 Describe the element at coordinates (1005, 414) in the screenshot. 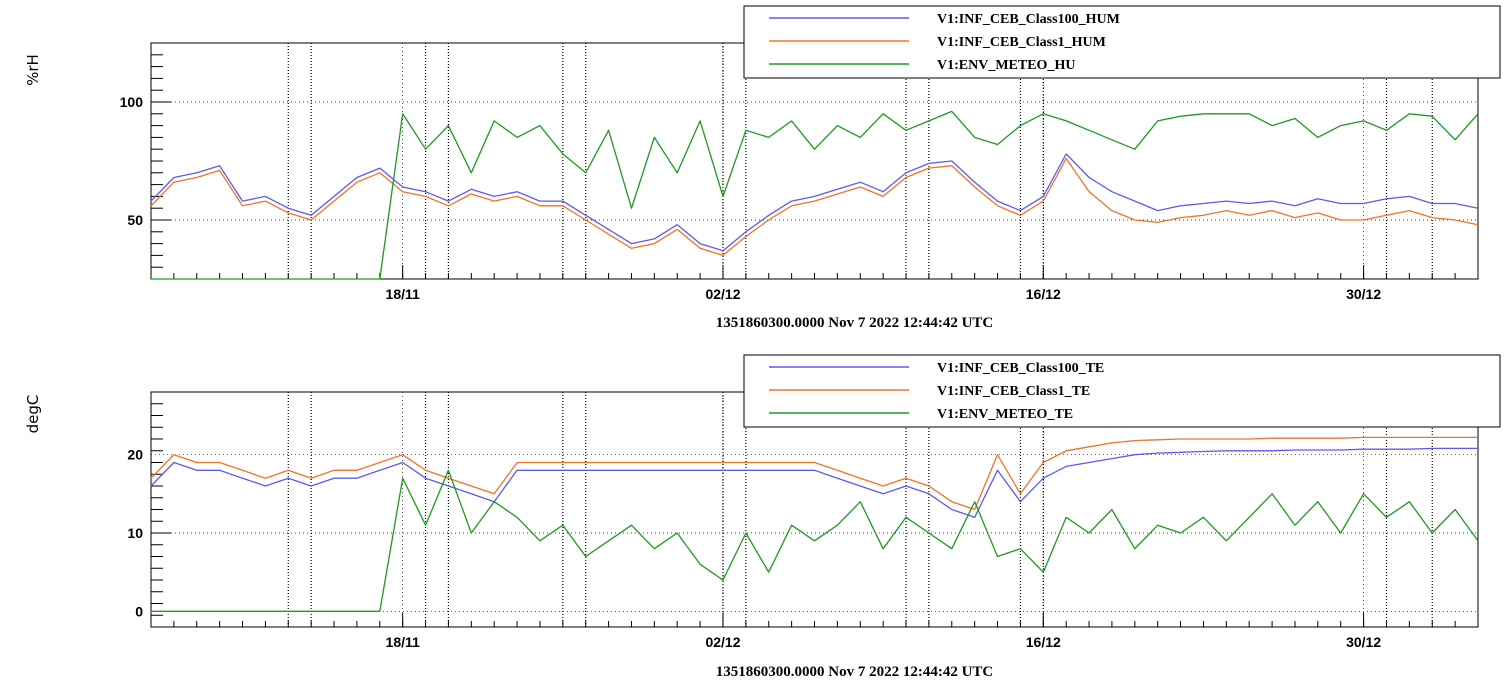

I see `legend-entry: V1:ENV_METEO_TE` at that location.